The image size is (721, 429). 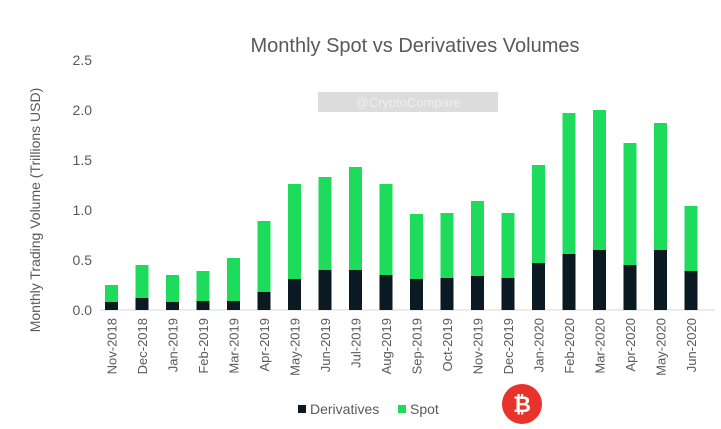 I want to click on y-tick-label: 0.5, so click(x=83, y=260).